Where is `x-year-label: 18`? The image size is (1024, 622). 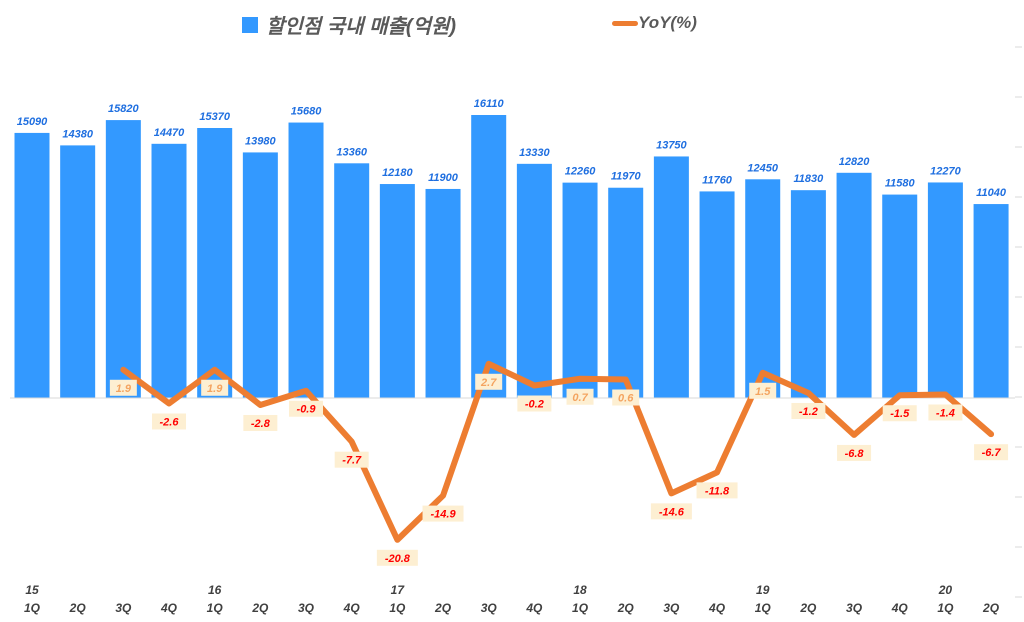
x-year-label: 18 is located at coordinates (580, 590).